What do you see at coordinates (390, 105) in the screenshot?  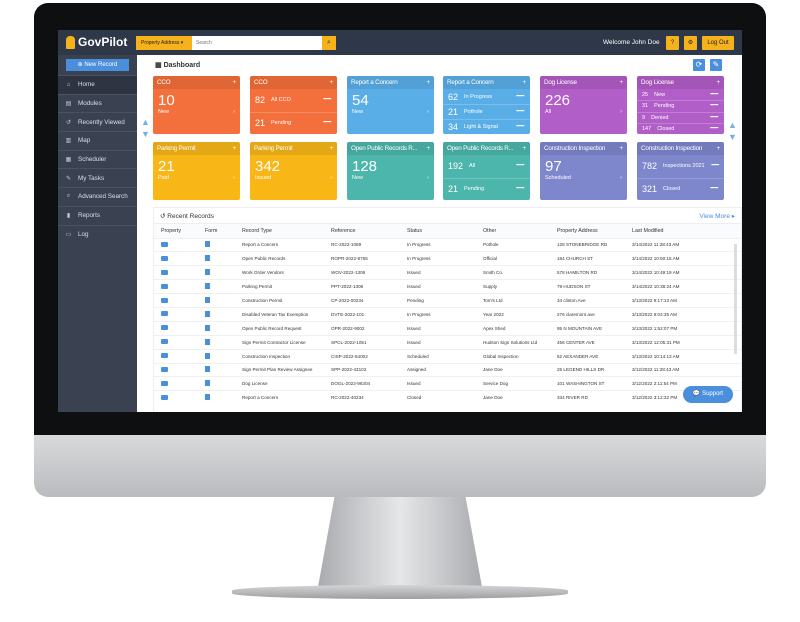 I see `dashboard-tile: Report a Concern +54 New ›` at bounding box center [390, 105].